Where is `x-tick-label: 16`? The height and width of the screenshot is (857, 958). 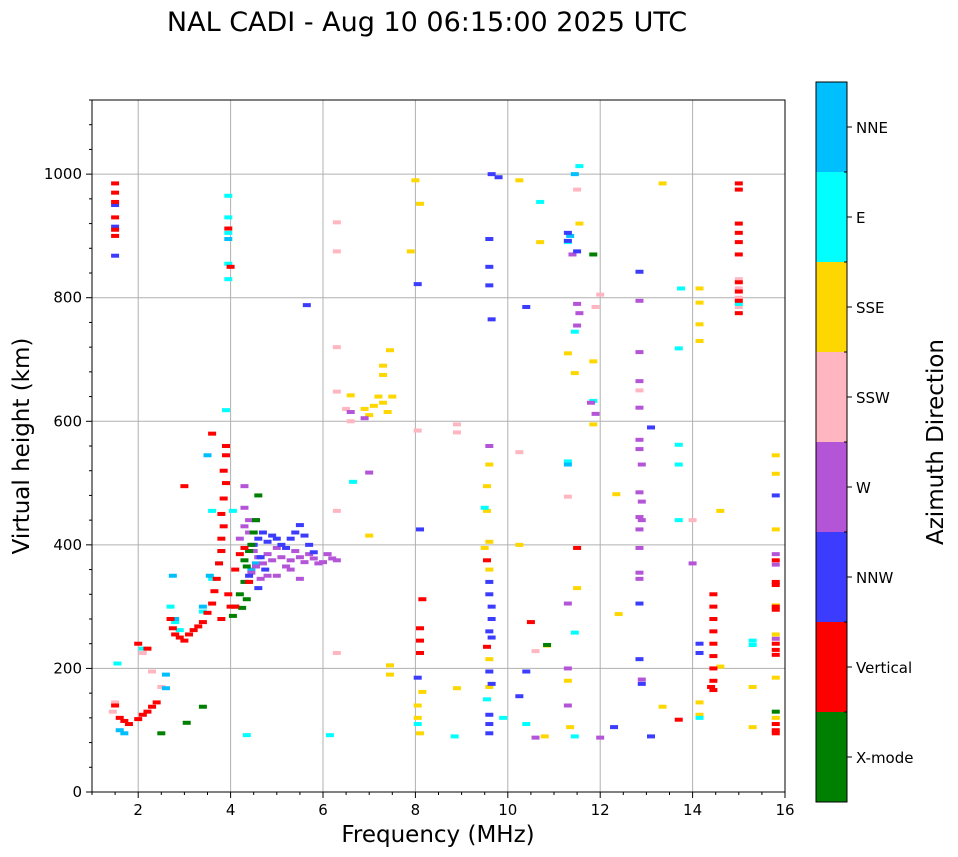 x-tick-label: 16 is located at coordinates (784, 810).